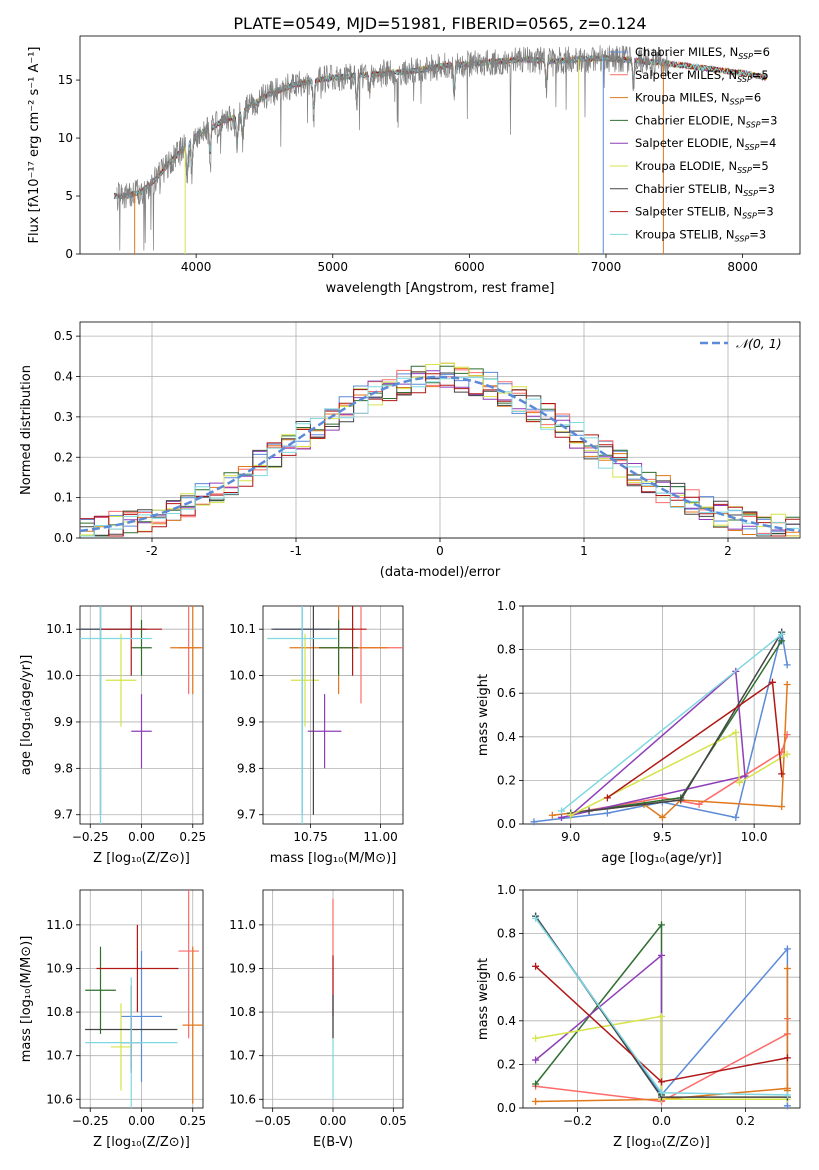 The image size is (819, 1170). Describe the element at coordinates (705, 144) in the screenshot. I see `legend-label: Salpeter ELODIE, NSSP=4` at that location.